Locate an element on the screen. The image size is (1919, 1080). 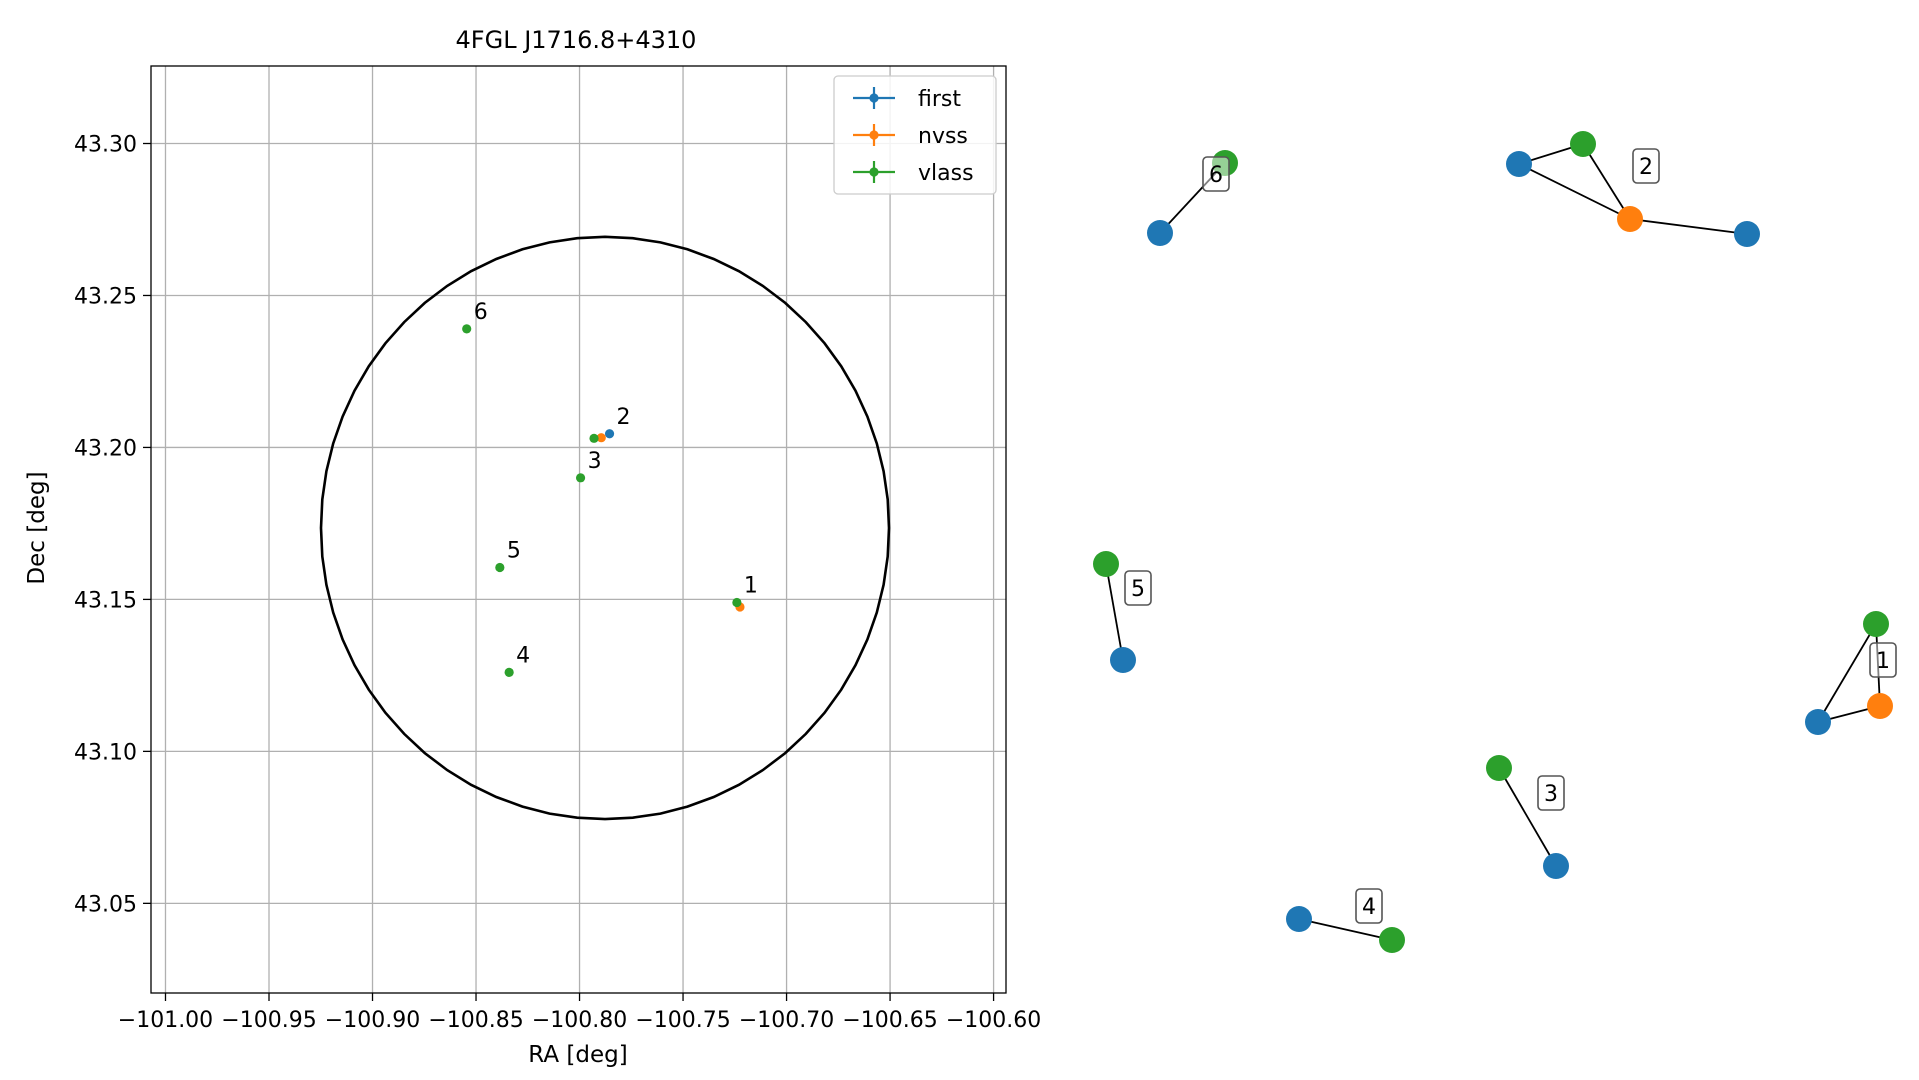
group-label-6: 6 is located at coordinates (1216, 174).